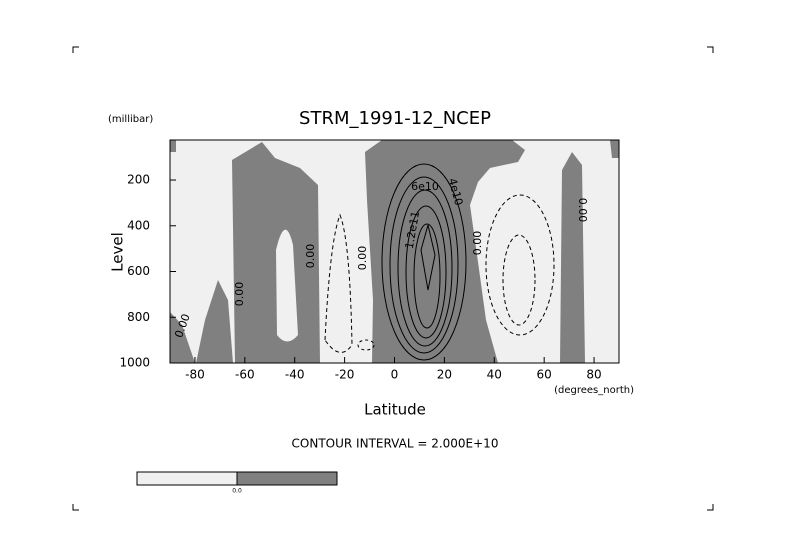 The width and height of the screenshot is (789, 558). Describe the element at coordinates (395, 375) in the screenshot. I see `x-tick-label: 0` at that location.